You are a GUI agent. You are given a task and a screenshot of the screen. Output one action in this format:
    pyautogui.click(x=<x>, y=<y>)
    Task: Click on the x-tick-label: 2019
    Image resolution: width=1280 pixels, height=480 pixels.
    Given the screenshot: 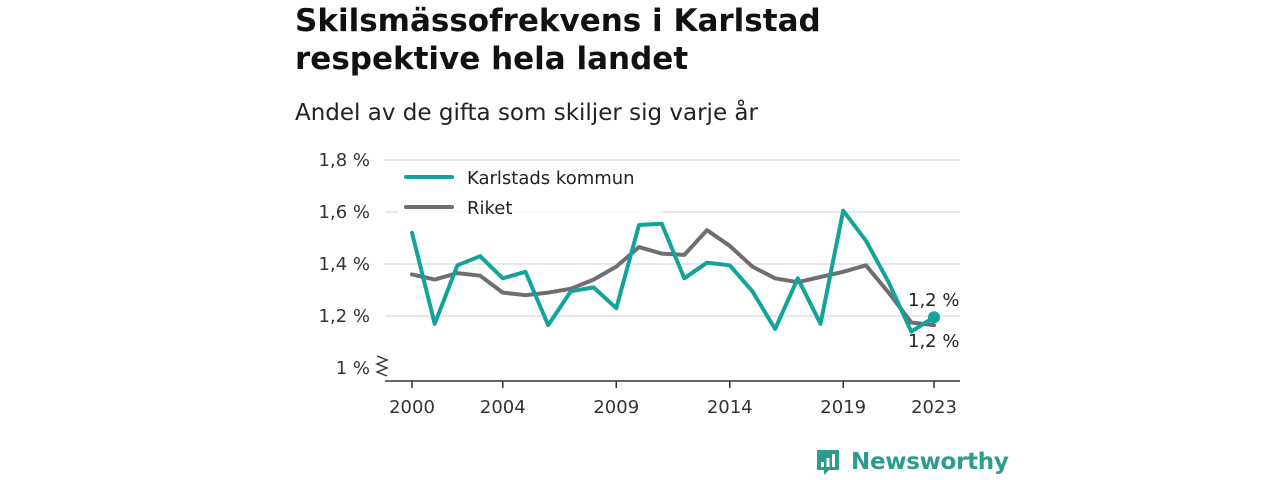 What is the action you would take?
    pyautogui.click(x=843, y=407)
    